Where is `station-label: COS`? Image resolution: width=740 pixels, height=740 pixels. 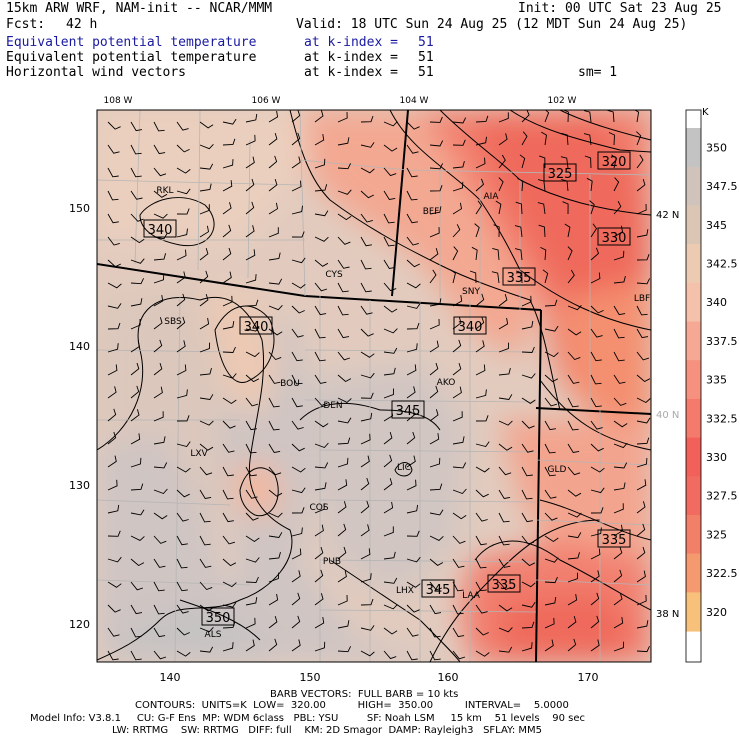
station-label: COS is located at coordinates (318, 508).